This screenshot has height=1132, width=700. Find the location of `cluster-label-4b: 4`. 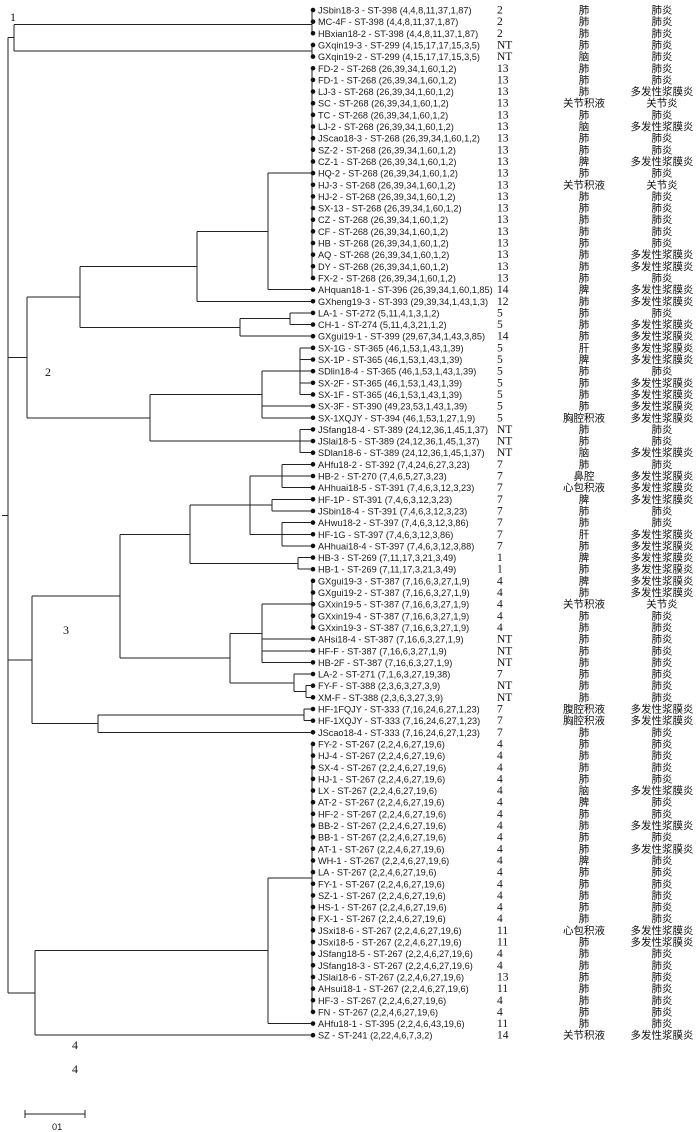

cluster-label-4b: 4 is located at coordinates (75, 1069).